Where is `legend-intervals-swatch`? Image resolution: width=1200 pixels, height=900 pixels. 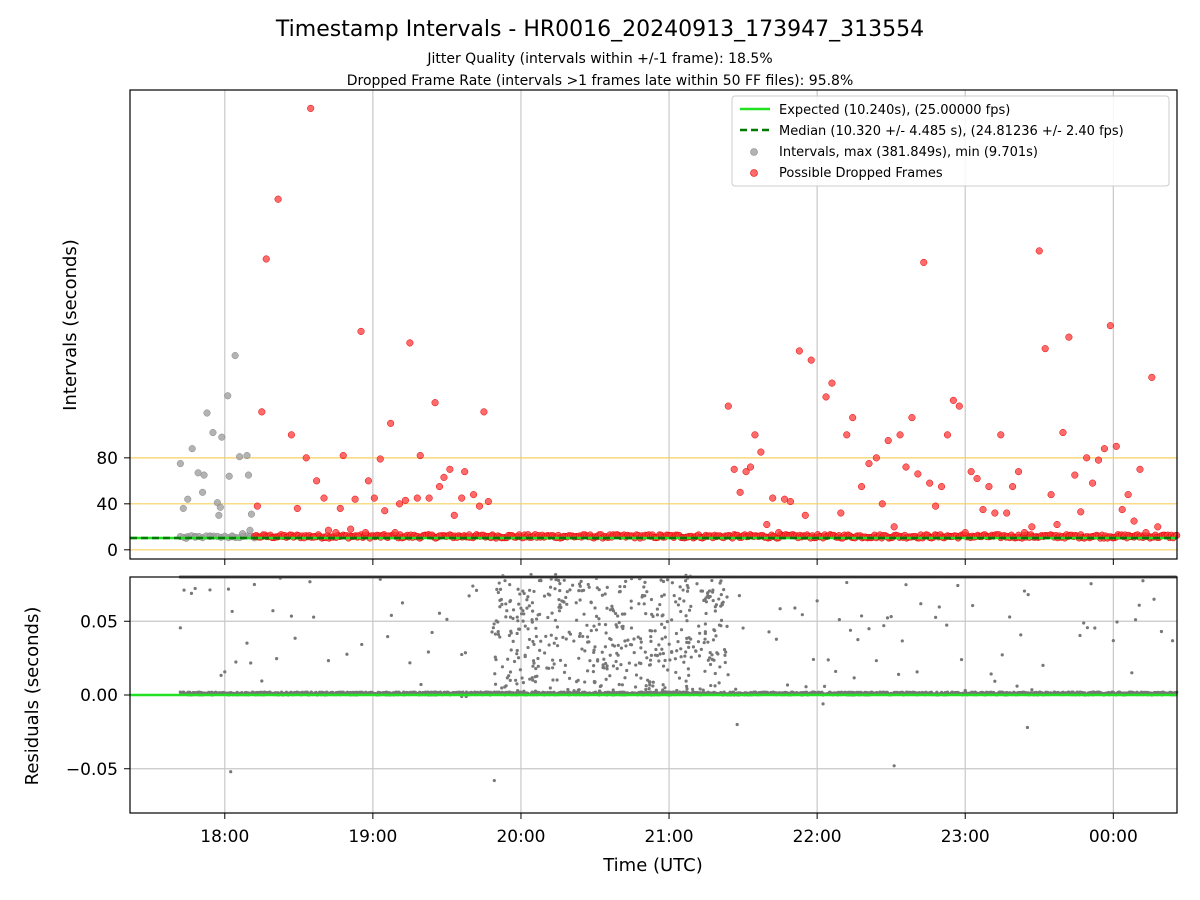 legend-intervals-swatch is located at coordinates (754, 152).